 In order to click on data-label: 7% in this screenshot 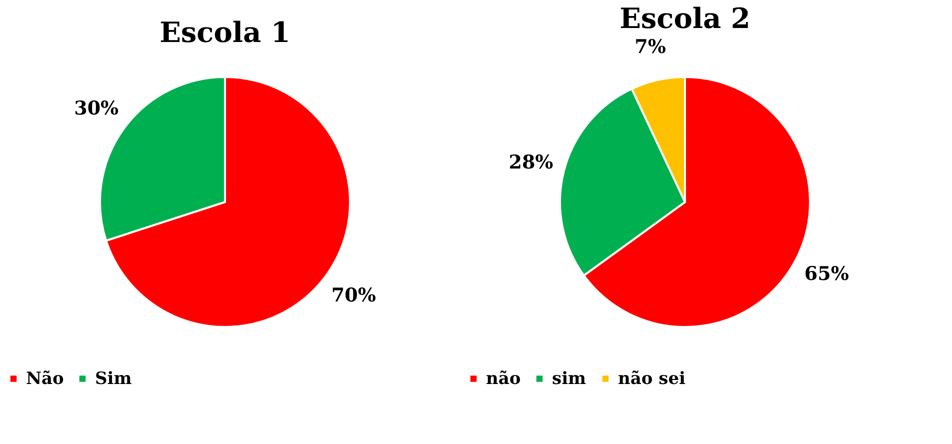, I will do `click(650, 47)`.